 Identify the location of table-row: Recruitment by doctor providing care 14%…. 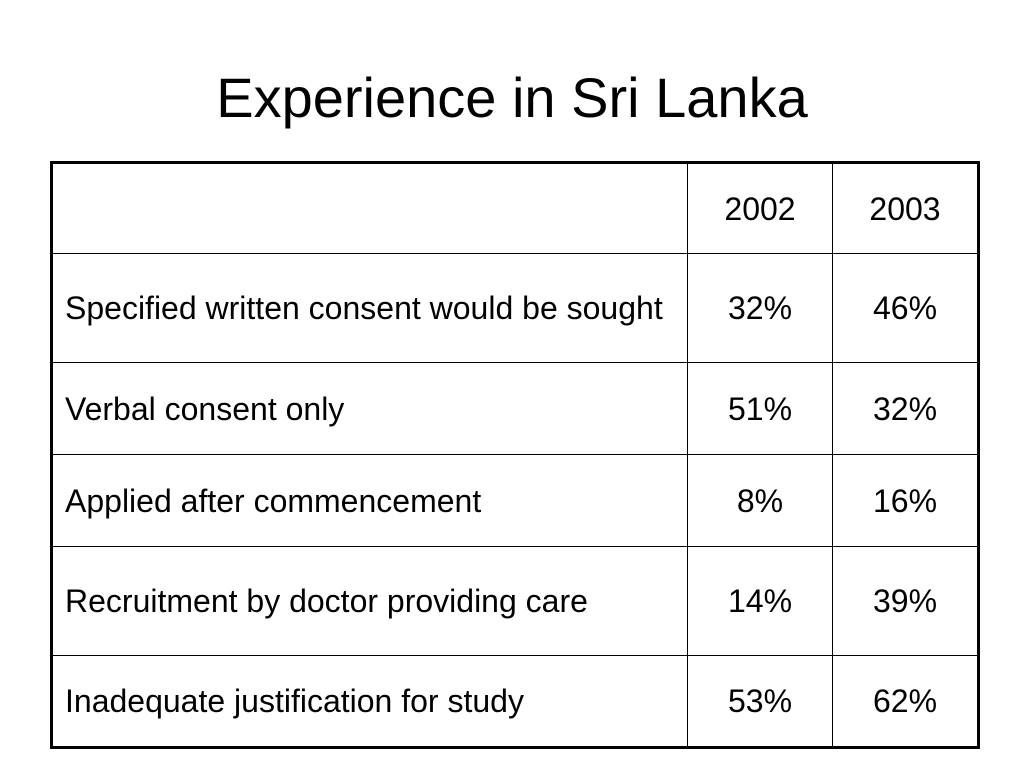
(515, 601).